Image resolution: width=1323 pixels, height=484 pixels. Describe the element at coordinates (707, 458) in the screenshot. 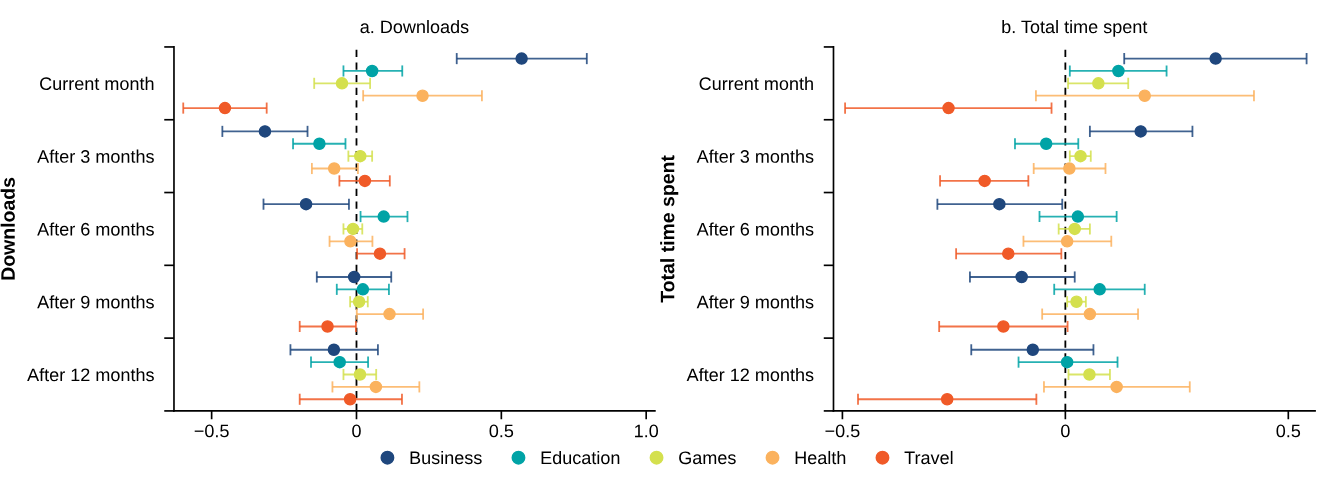

I see `legend-label: Games` at that location.